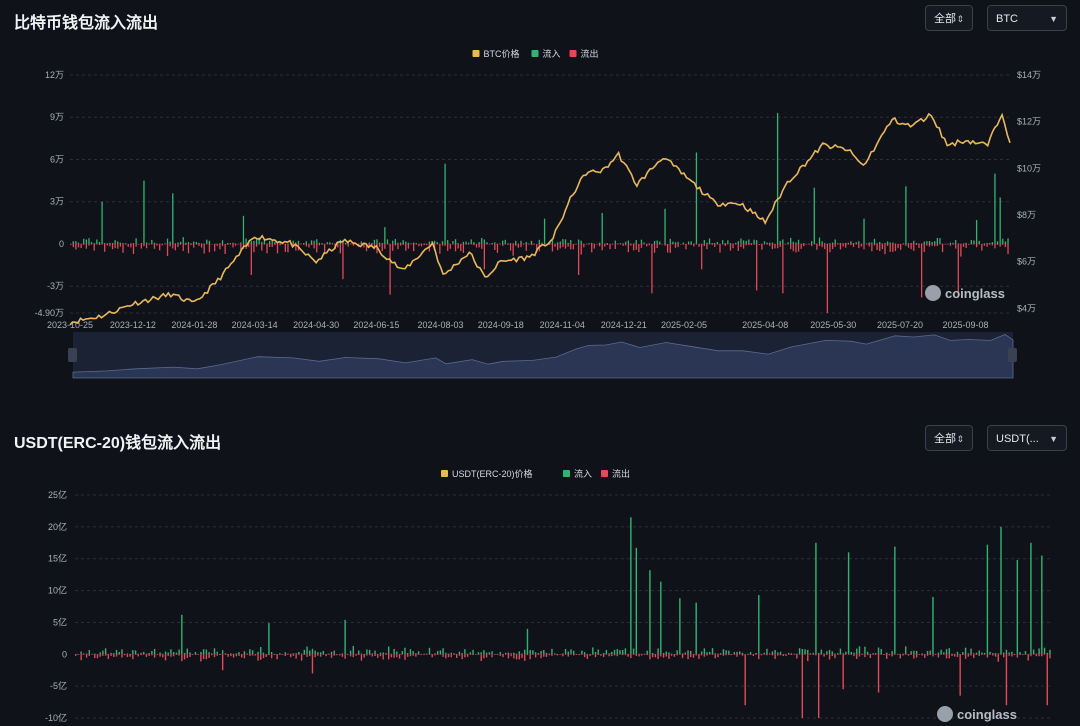  What do you see at coordinates (987, 714) in the screenshot?
I see `usdt-watermark-text: coinglass` at bounding box center [987, 714].